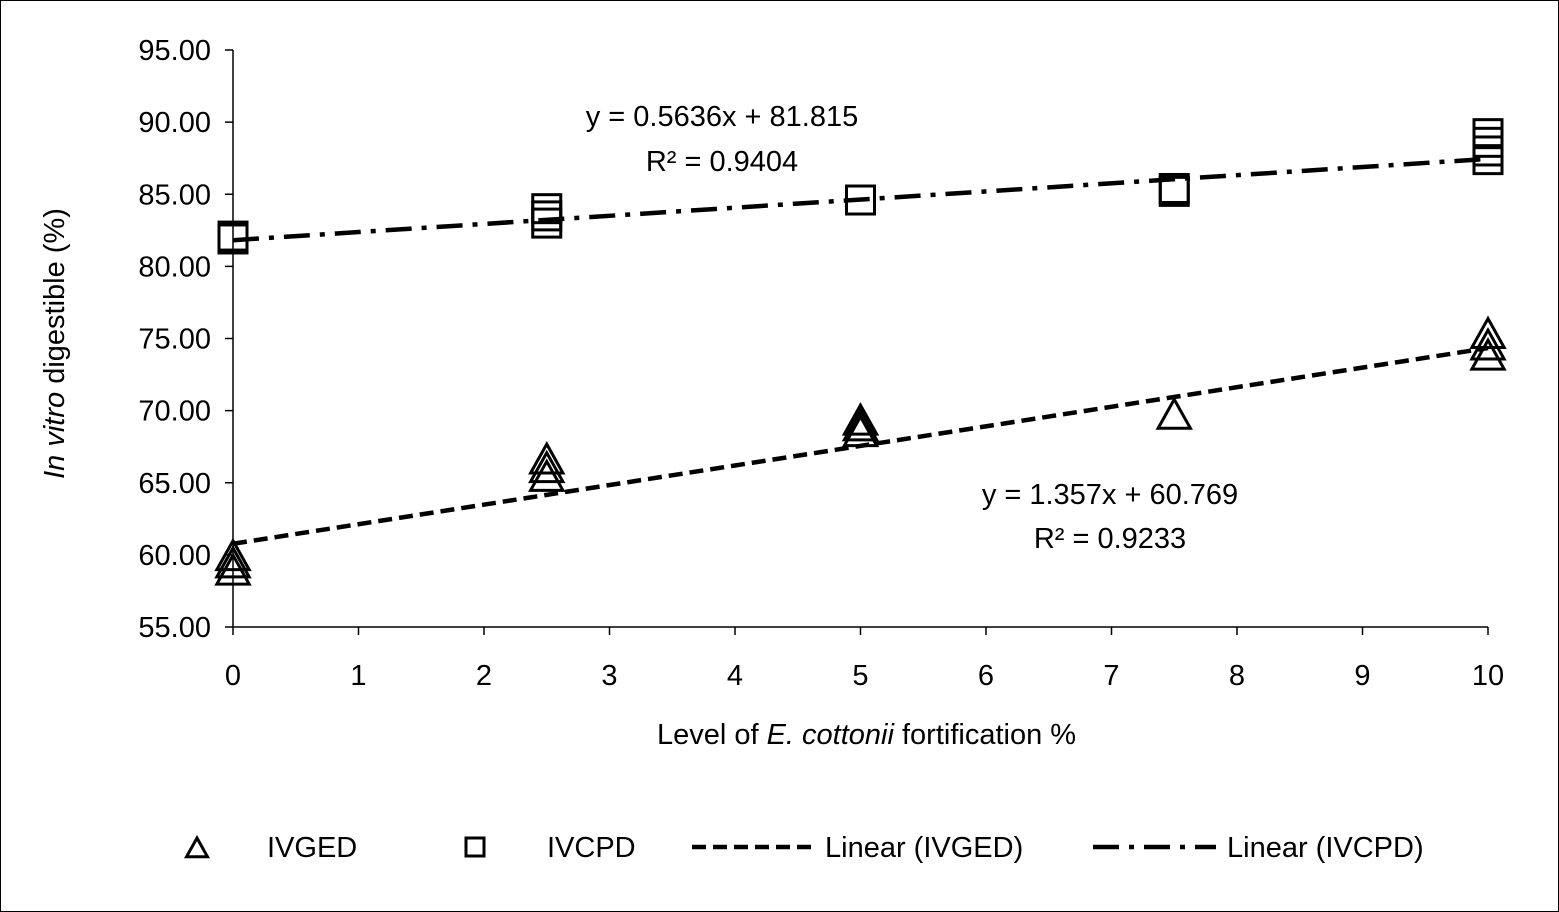  Describe the element at coordinates (174, 484) in the screenshot. I see `y-tick-label: 65.00` at that location.